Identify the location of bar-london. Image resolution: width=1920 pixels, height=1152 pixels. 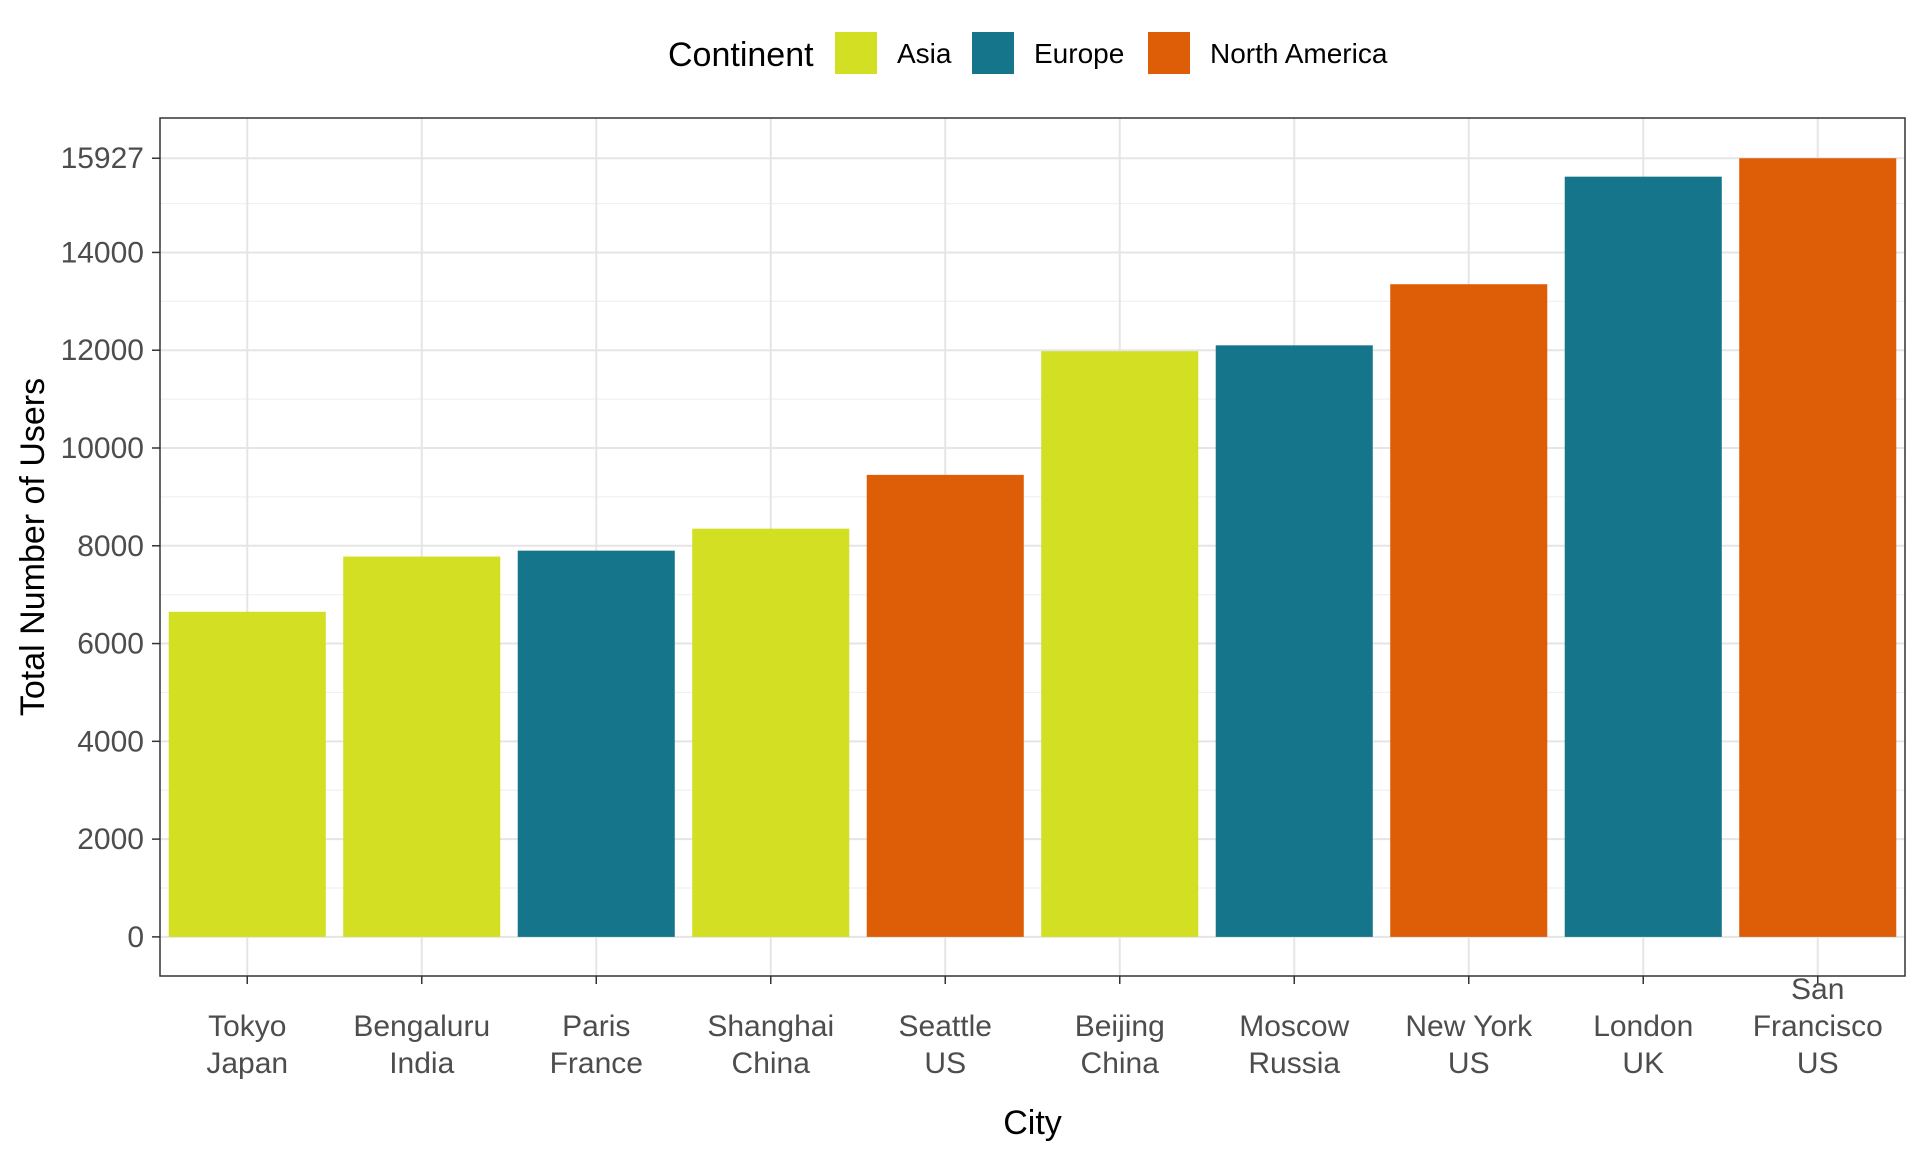
(1643, 556).